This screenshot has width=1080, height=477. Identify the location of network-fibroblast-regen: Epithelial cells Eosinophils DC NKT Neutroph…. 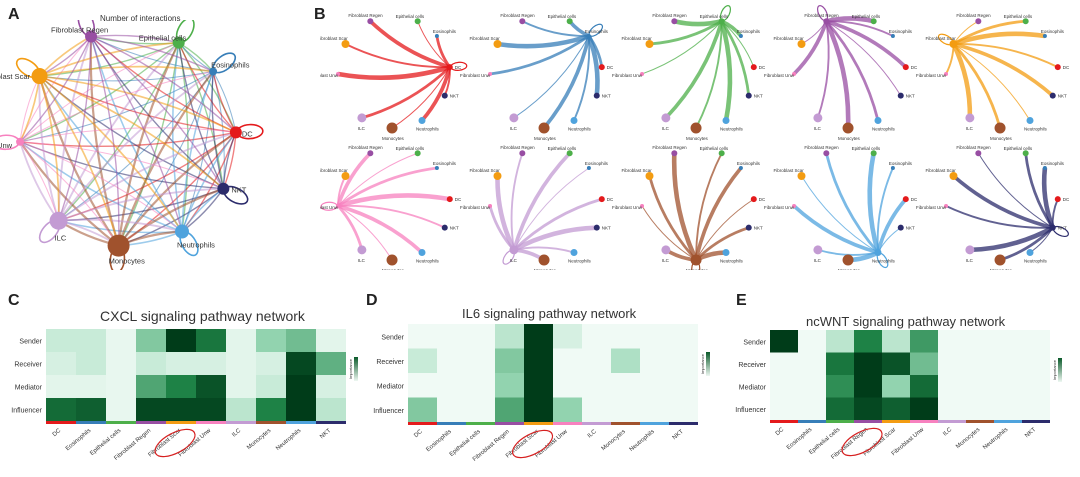
(841, 73).